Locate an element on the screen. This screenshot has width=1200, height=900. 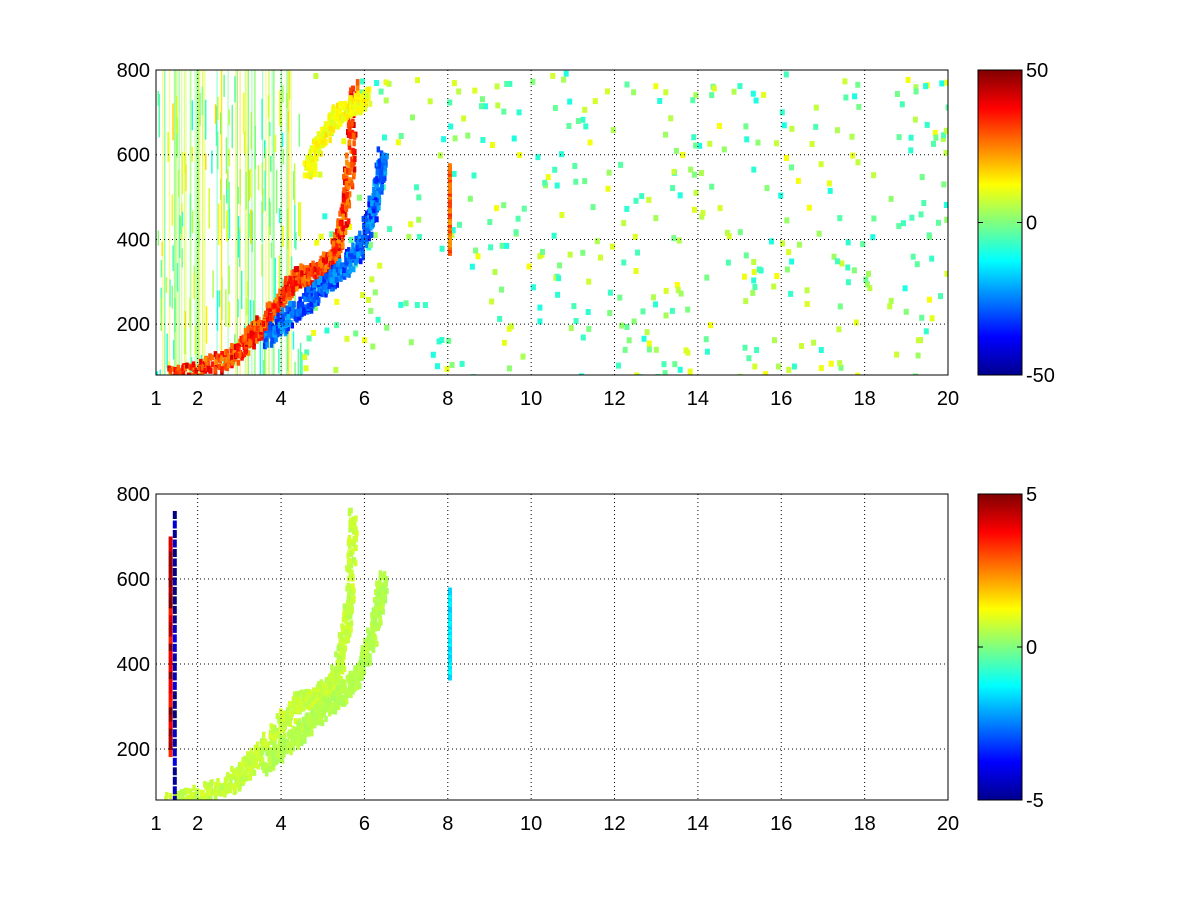
edge-column-low-cell is located at coordinates (174, 628).